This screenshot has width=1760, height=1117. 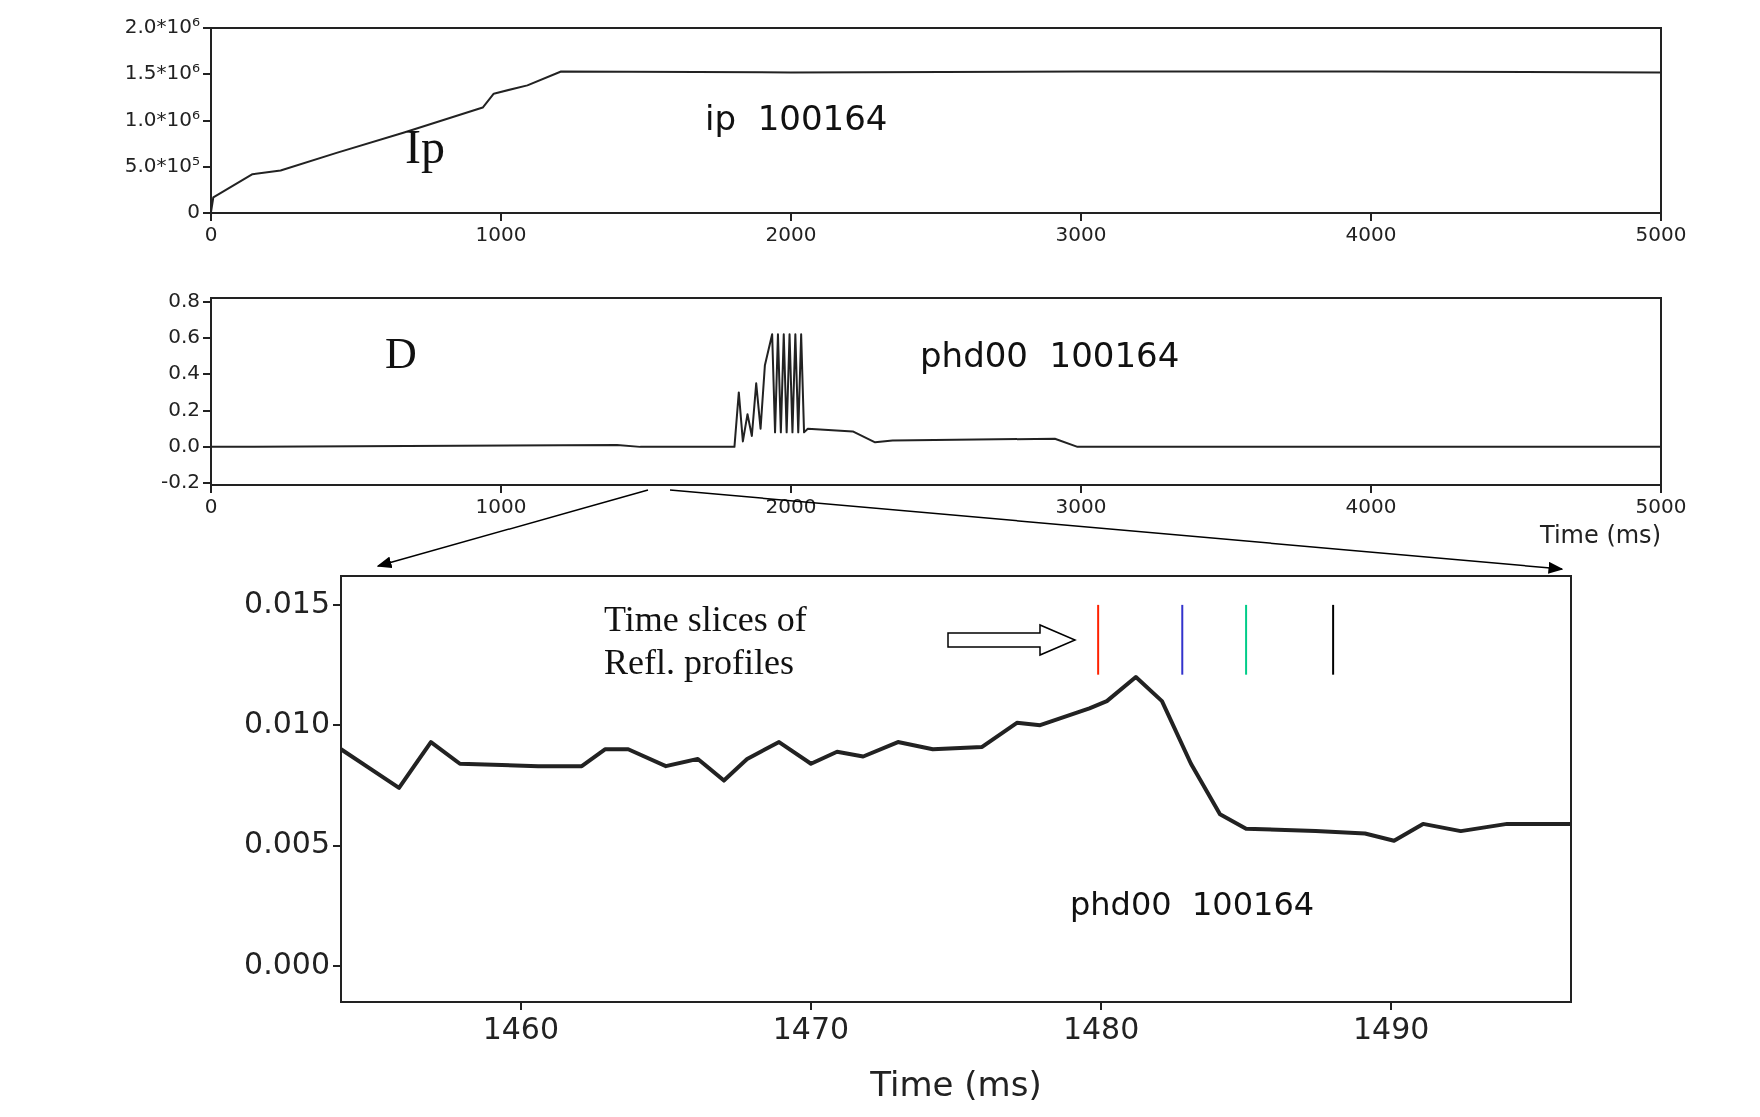 What do you see at coordinates (184, 408) in the screenshot?
I see `y-tick-label: 0.2` at bounding box center [184, 408].